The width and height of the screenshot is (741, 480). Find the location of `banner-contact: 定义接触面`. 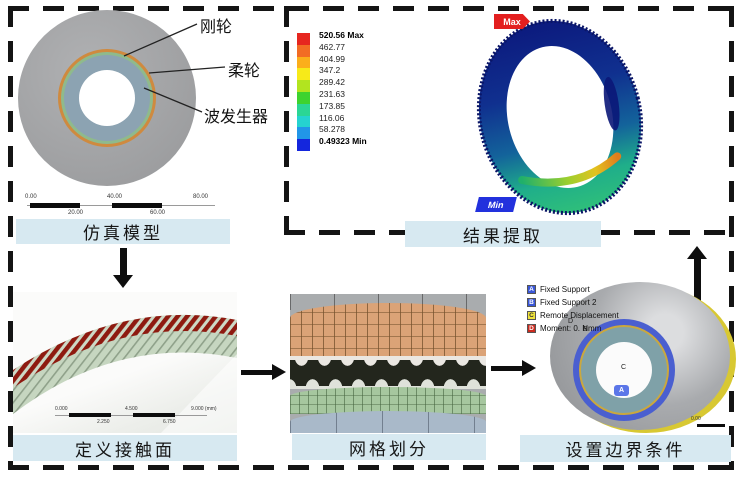

banner-contact: 定义接触面 is located at coordinates (125, 448).